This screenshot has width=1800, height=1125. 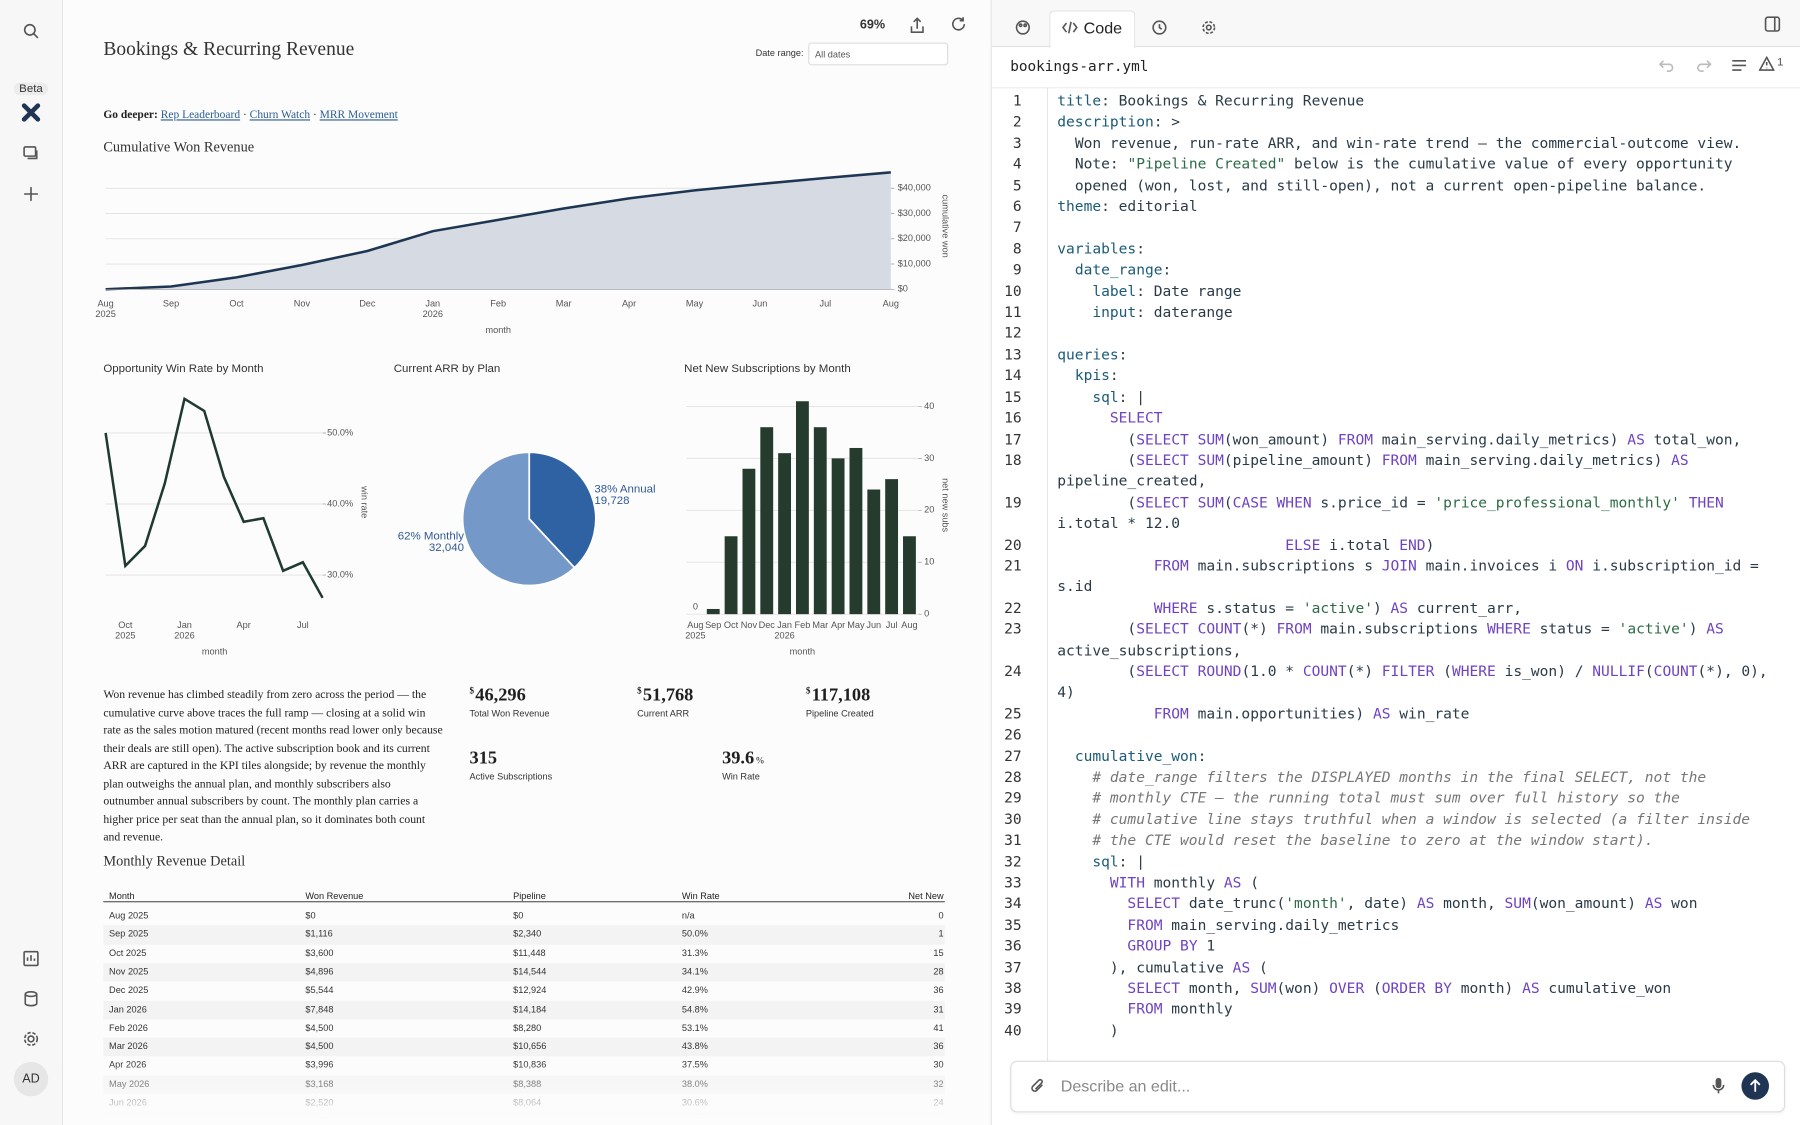 What do you see at coordinates (1766, 63) in the screenshot?
I see `warning-icon` at bounding box center [1766, 63].